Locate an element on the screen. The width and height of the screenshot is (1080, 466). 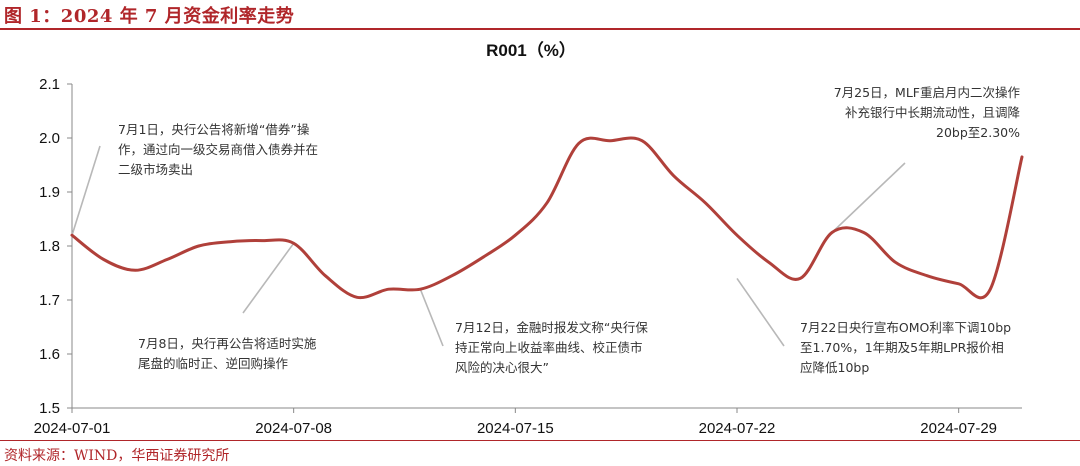
y-tick-label: 1.6 is located at coordinates (49, 354).